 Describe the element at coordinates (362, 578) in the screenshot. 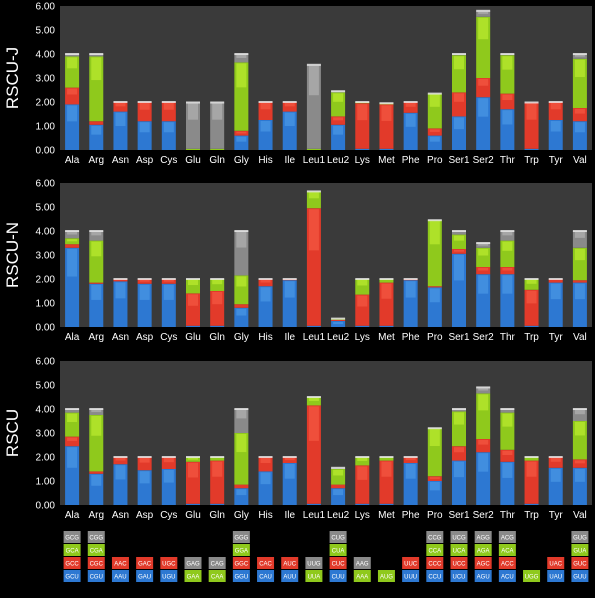

I see `codon-legend-label: AAA` at that location.